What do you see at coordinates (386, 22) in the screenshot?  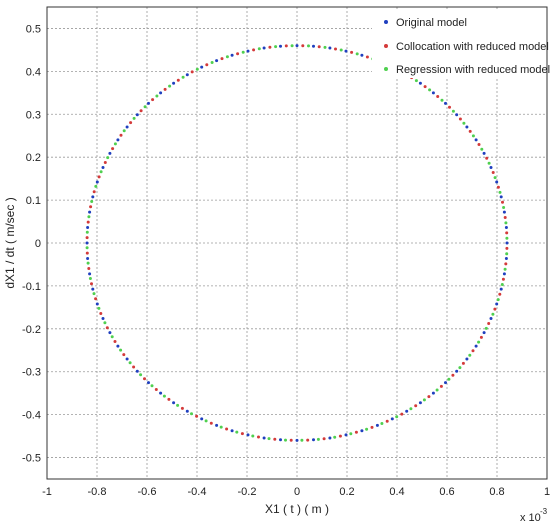 I see `legend-marker-original` at bounding box center [386, 22].